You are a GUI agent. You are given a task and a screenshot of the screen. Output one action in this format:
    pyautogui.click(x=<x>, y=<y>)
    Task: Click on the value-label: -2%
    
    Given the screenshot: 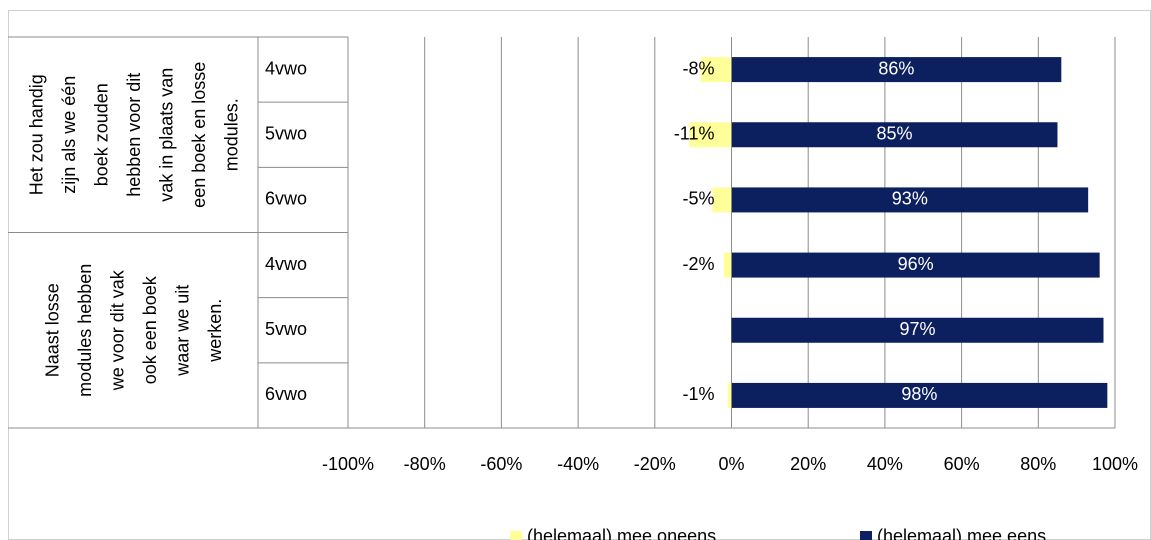 What is the action you would take?
    pyautogui.click(x=698, y=264)
    